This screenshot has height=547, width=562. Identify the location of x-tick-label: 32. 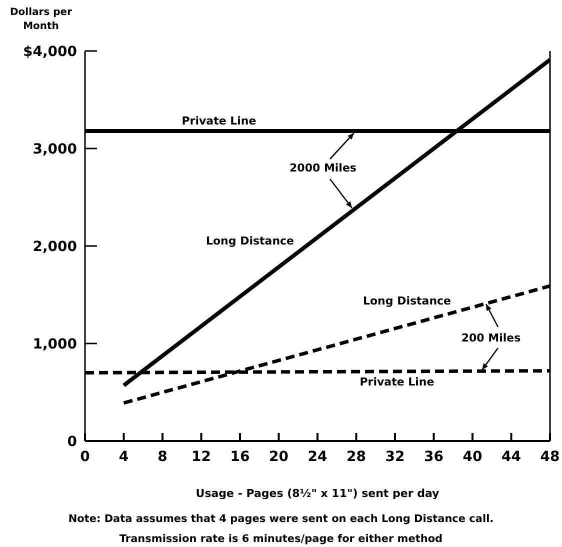
(395, 456).